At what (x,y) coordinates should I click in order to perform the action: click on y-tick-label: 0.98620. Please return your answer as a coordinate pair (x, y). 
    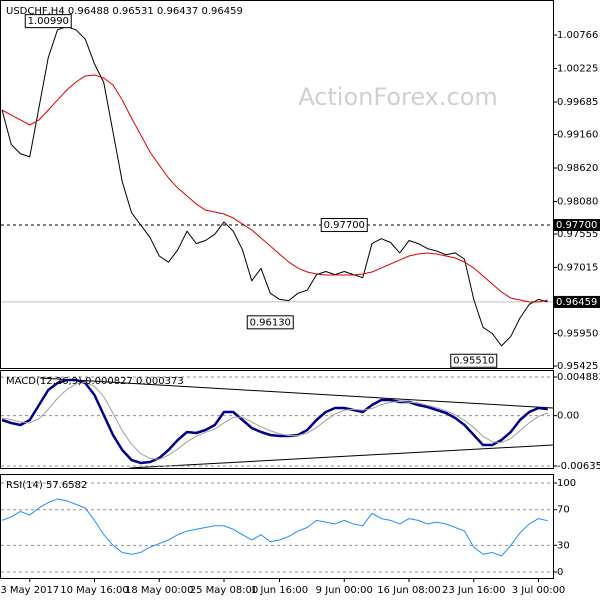
    Looking at the image, I should click on (577, 168).